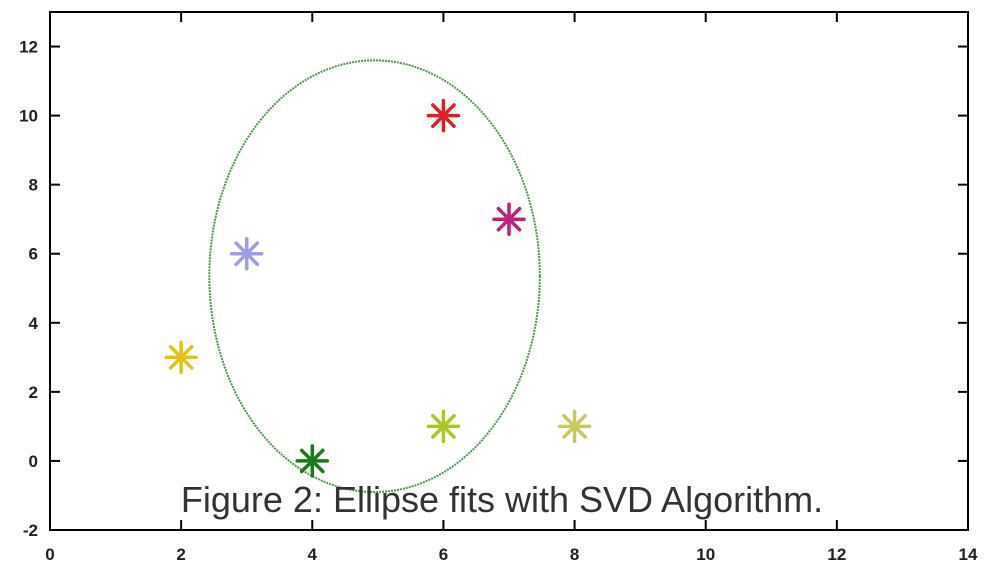 Image resolution: width=984 pixels, height=566 pixels. What do you see at coordinates (30, 530) in the screenshot?
I see `y-tick-label: -2` at bounding box center [30, 530].